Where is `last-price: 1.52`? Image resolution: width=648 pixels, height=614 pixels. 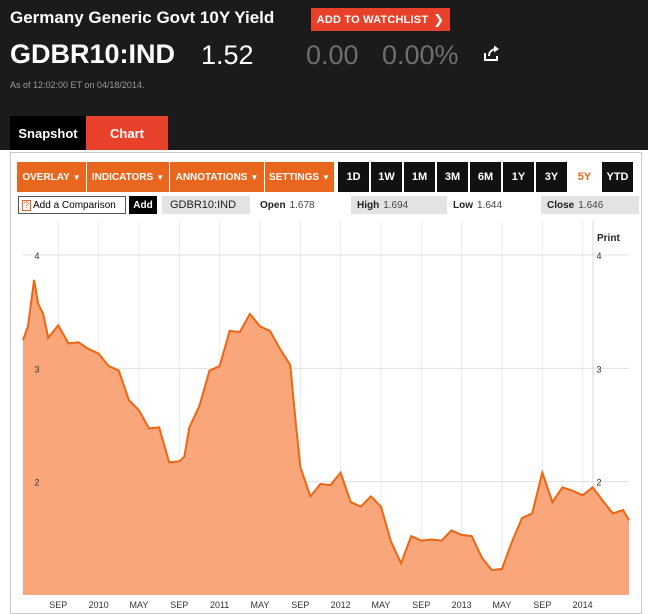 last-price: 1.52 is located at coordinates (227, 55).